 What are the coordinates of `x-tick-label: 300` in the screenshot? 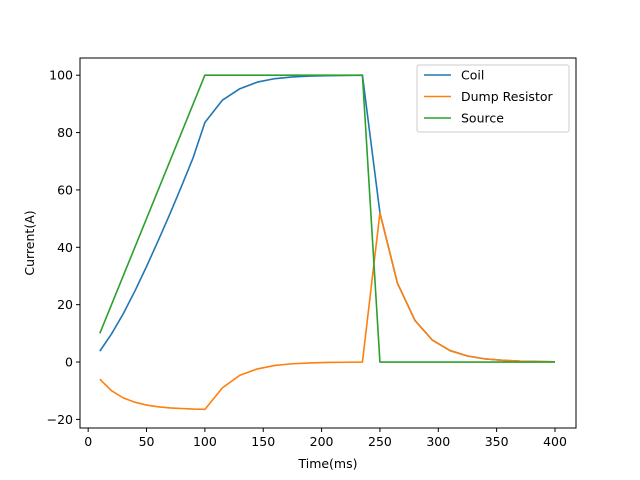 It's located at (438, 441).